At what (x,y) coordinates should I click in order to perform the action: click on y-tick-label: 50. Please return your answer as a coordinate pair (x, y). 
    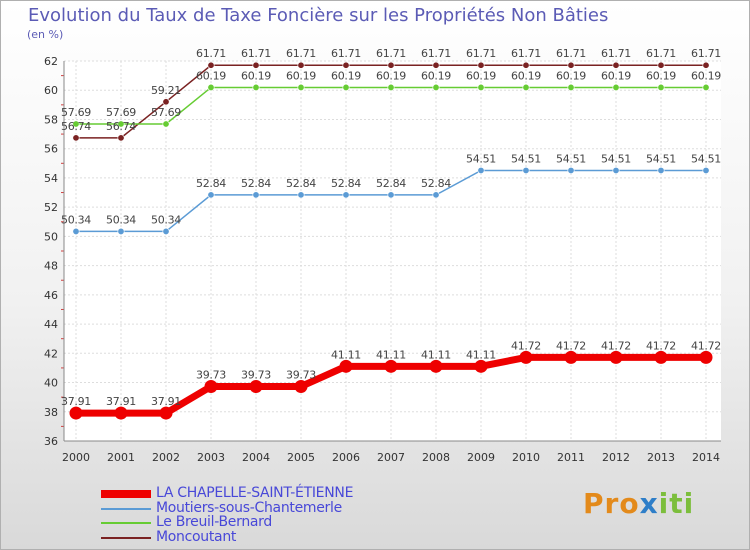
    Looking at the image, I should click on (51, 236).